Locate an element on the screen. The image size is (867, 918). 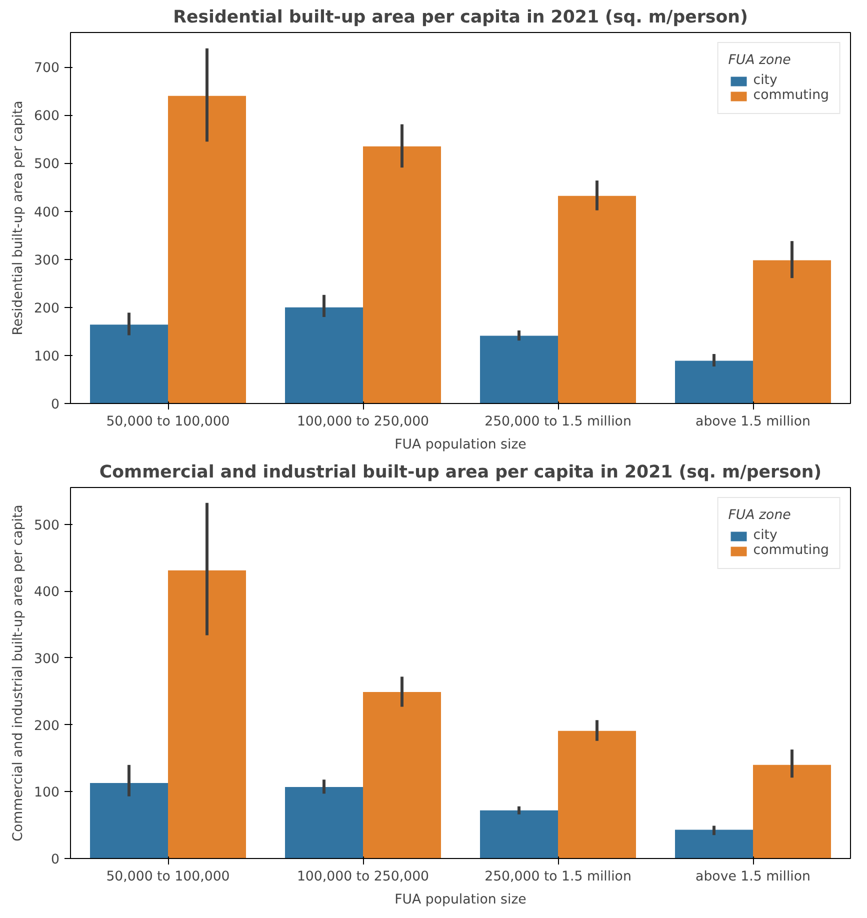
chart-title: Residential built-up area per capita in 2021 (sq. m/person) is located at coordinates (460, 18).